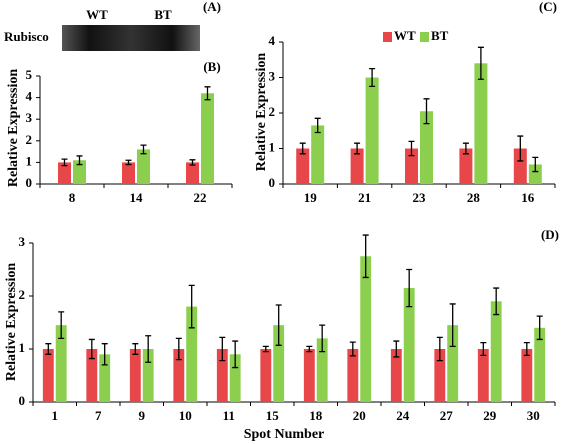 This screenshot has height=444, width=567. What do you see at coordinates (474, 197) in the screenshot?
I see `x-tick-label: 28` at bounding box center [474, 197].